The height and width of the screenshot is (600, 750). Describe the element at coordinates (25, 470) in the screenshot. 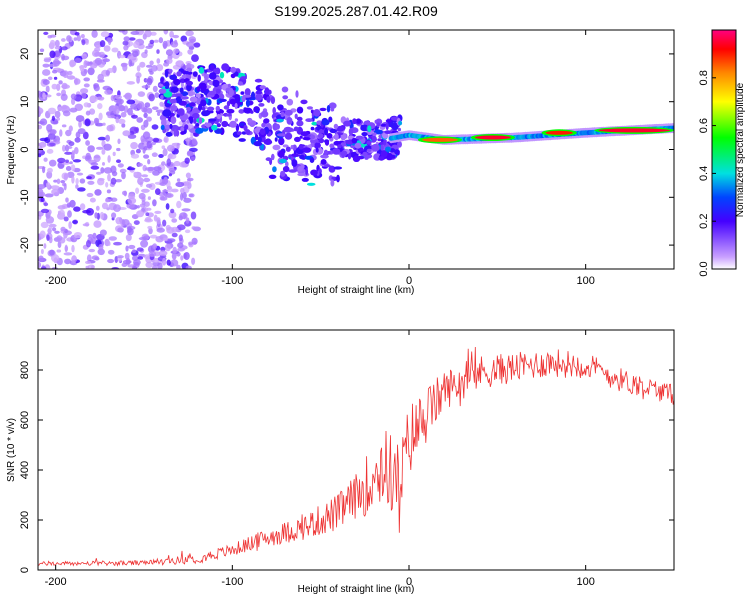

I see `y-tick-label: 400` at that location.